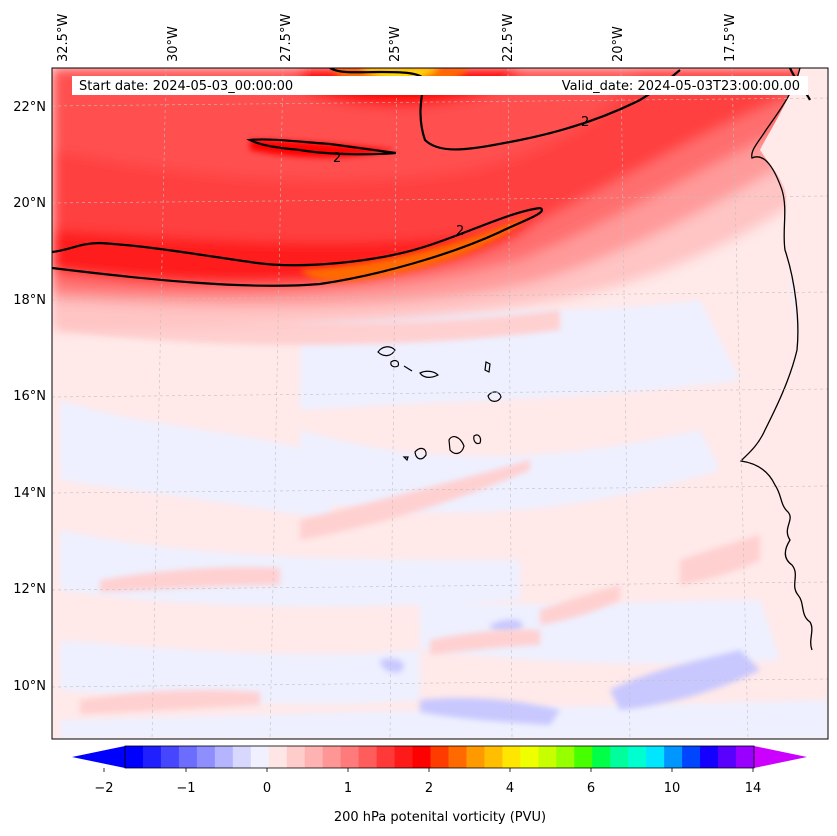 This screenshot has height=836, width=837. Describe the element at coordinates (672, 788) in the screenshot. I see `colorbar-tick-label: 10` at that location.